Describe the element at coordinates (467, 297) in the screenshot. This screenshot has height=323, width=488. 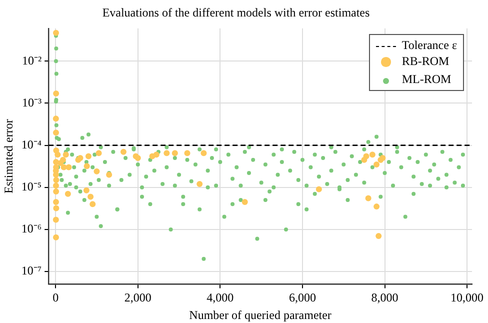
I see `x-tick-label: 10,000` at that location.